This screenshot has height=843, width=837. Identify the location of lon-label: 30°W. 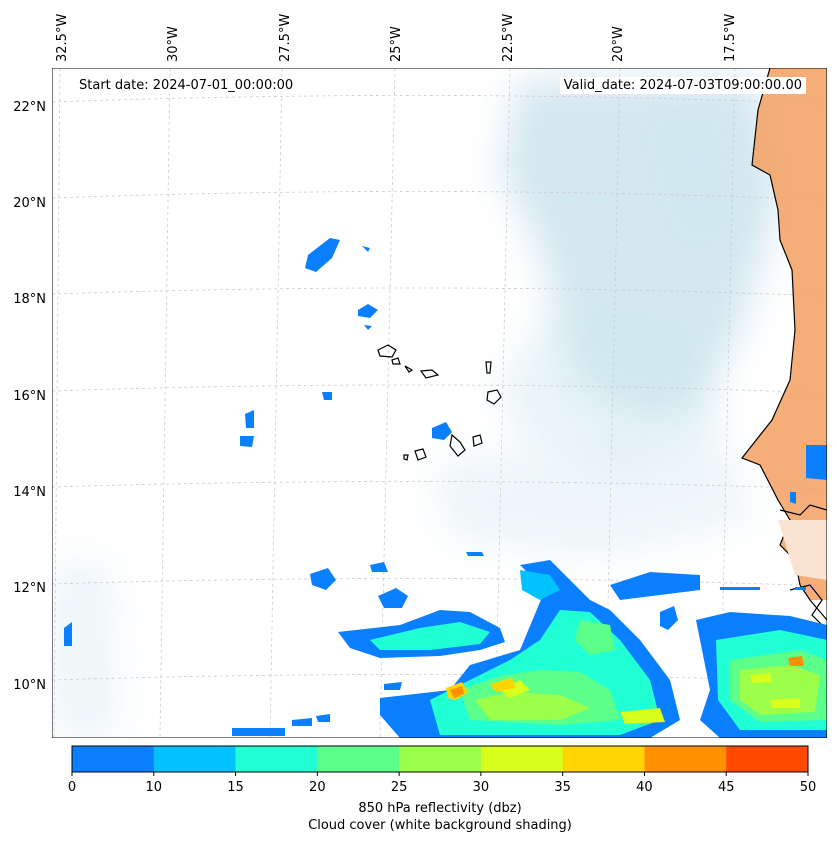
(173, 44).